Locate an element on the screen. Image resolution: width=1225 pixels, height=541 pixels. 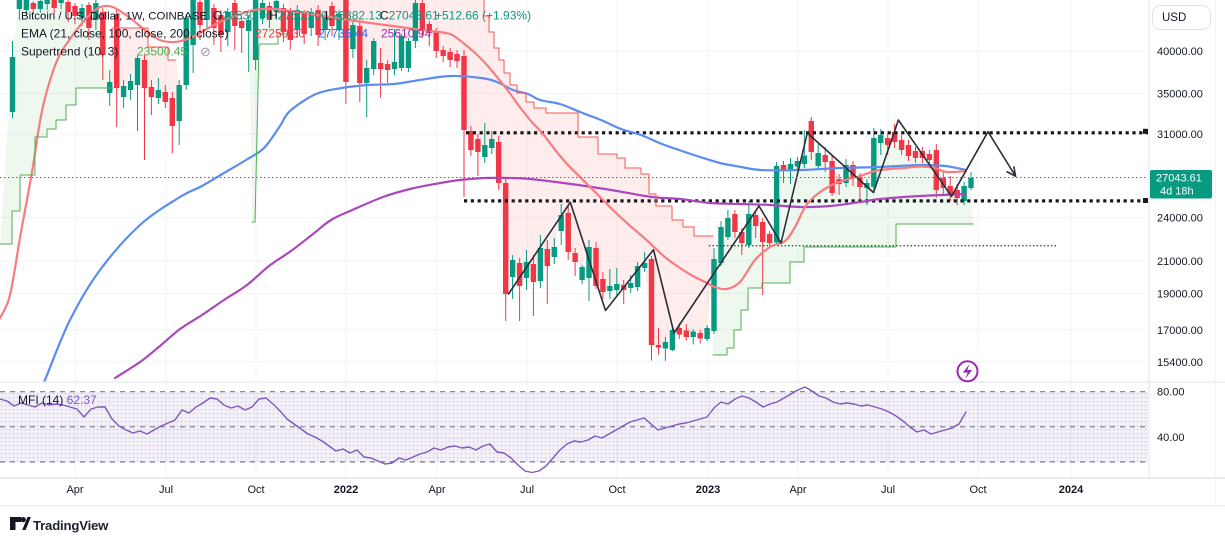
svg-text: O26530.96 is located at coordinates (243, 16).